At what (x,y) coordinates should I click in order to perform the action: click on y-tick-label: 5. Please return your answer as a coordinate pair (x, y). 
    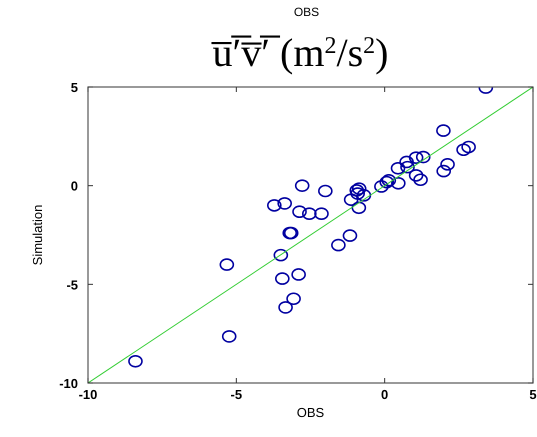
    Looking at the image, I should click on (74, 87).